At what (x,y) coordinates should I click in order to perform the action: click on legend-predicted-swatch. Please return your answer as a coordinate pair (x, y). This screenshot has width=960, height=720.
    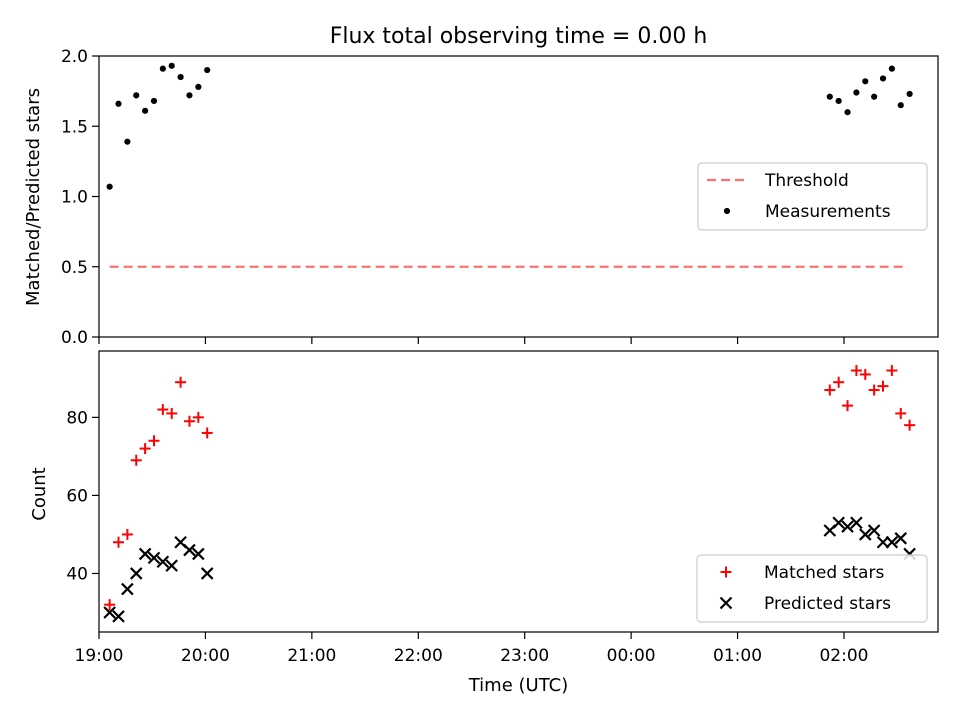
    Looking at the image, I should click on (726, 603).